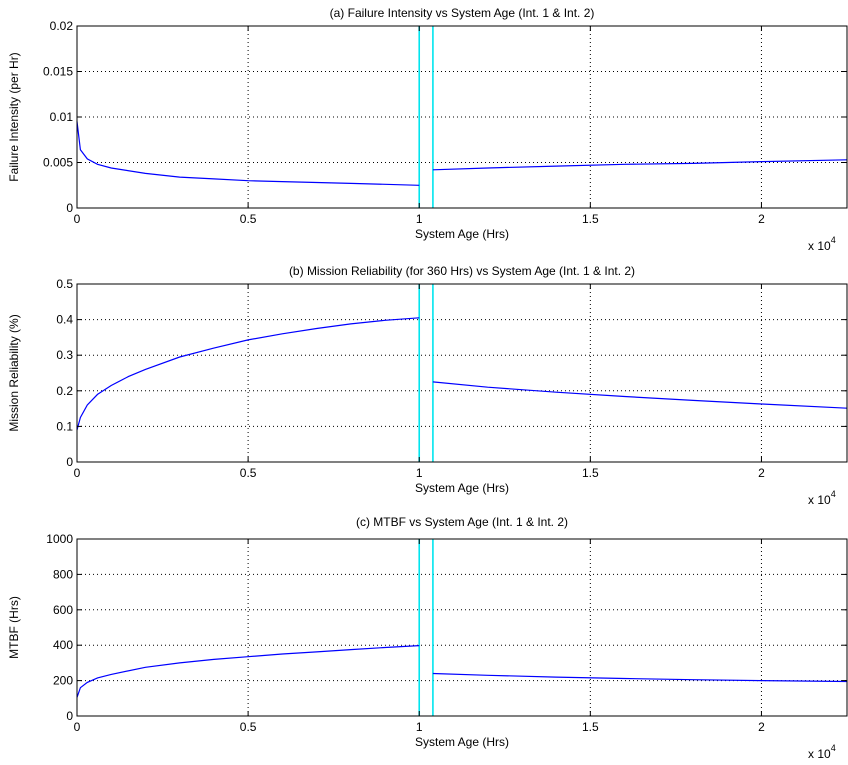 The image size is (848, 765). I want to click on y-tick-label: 1000, so click(59, 539).